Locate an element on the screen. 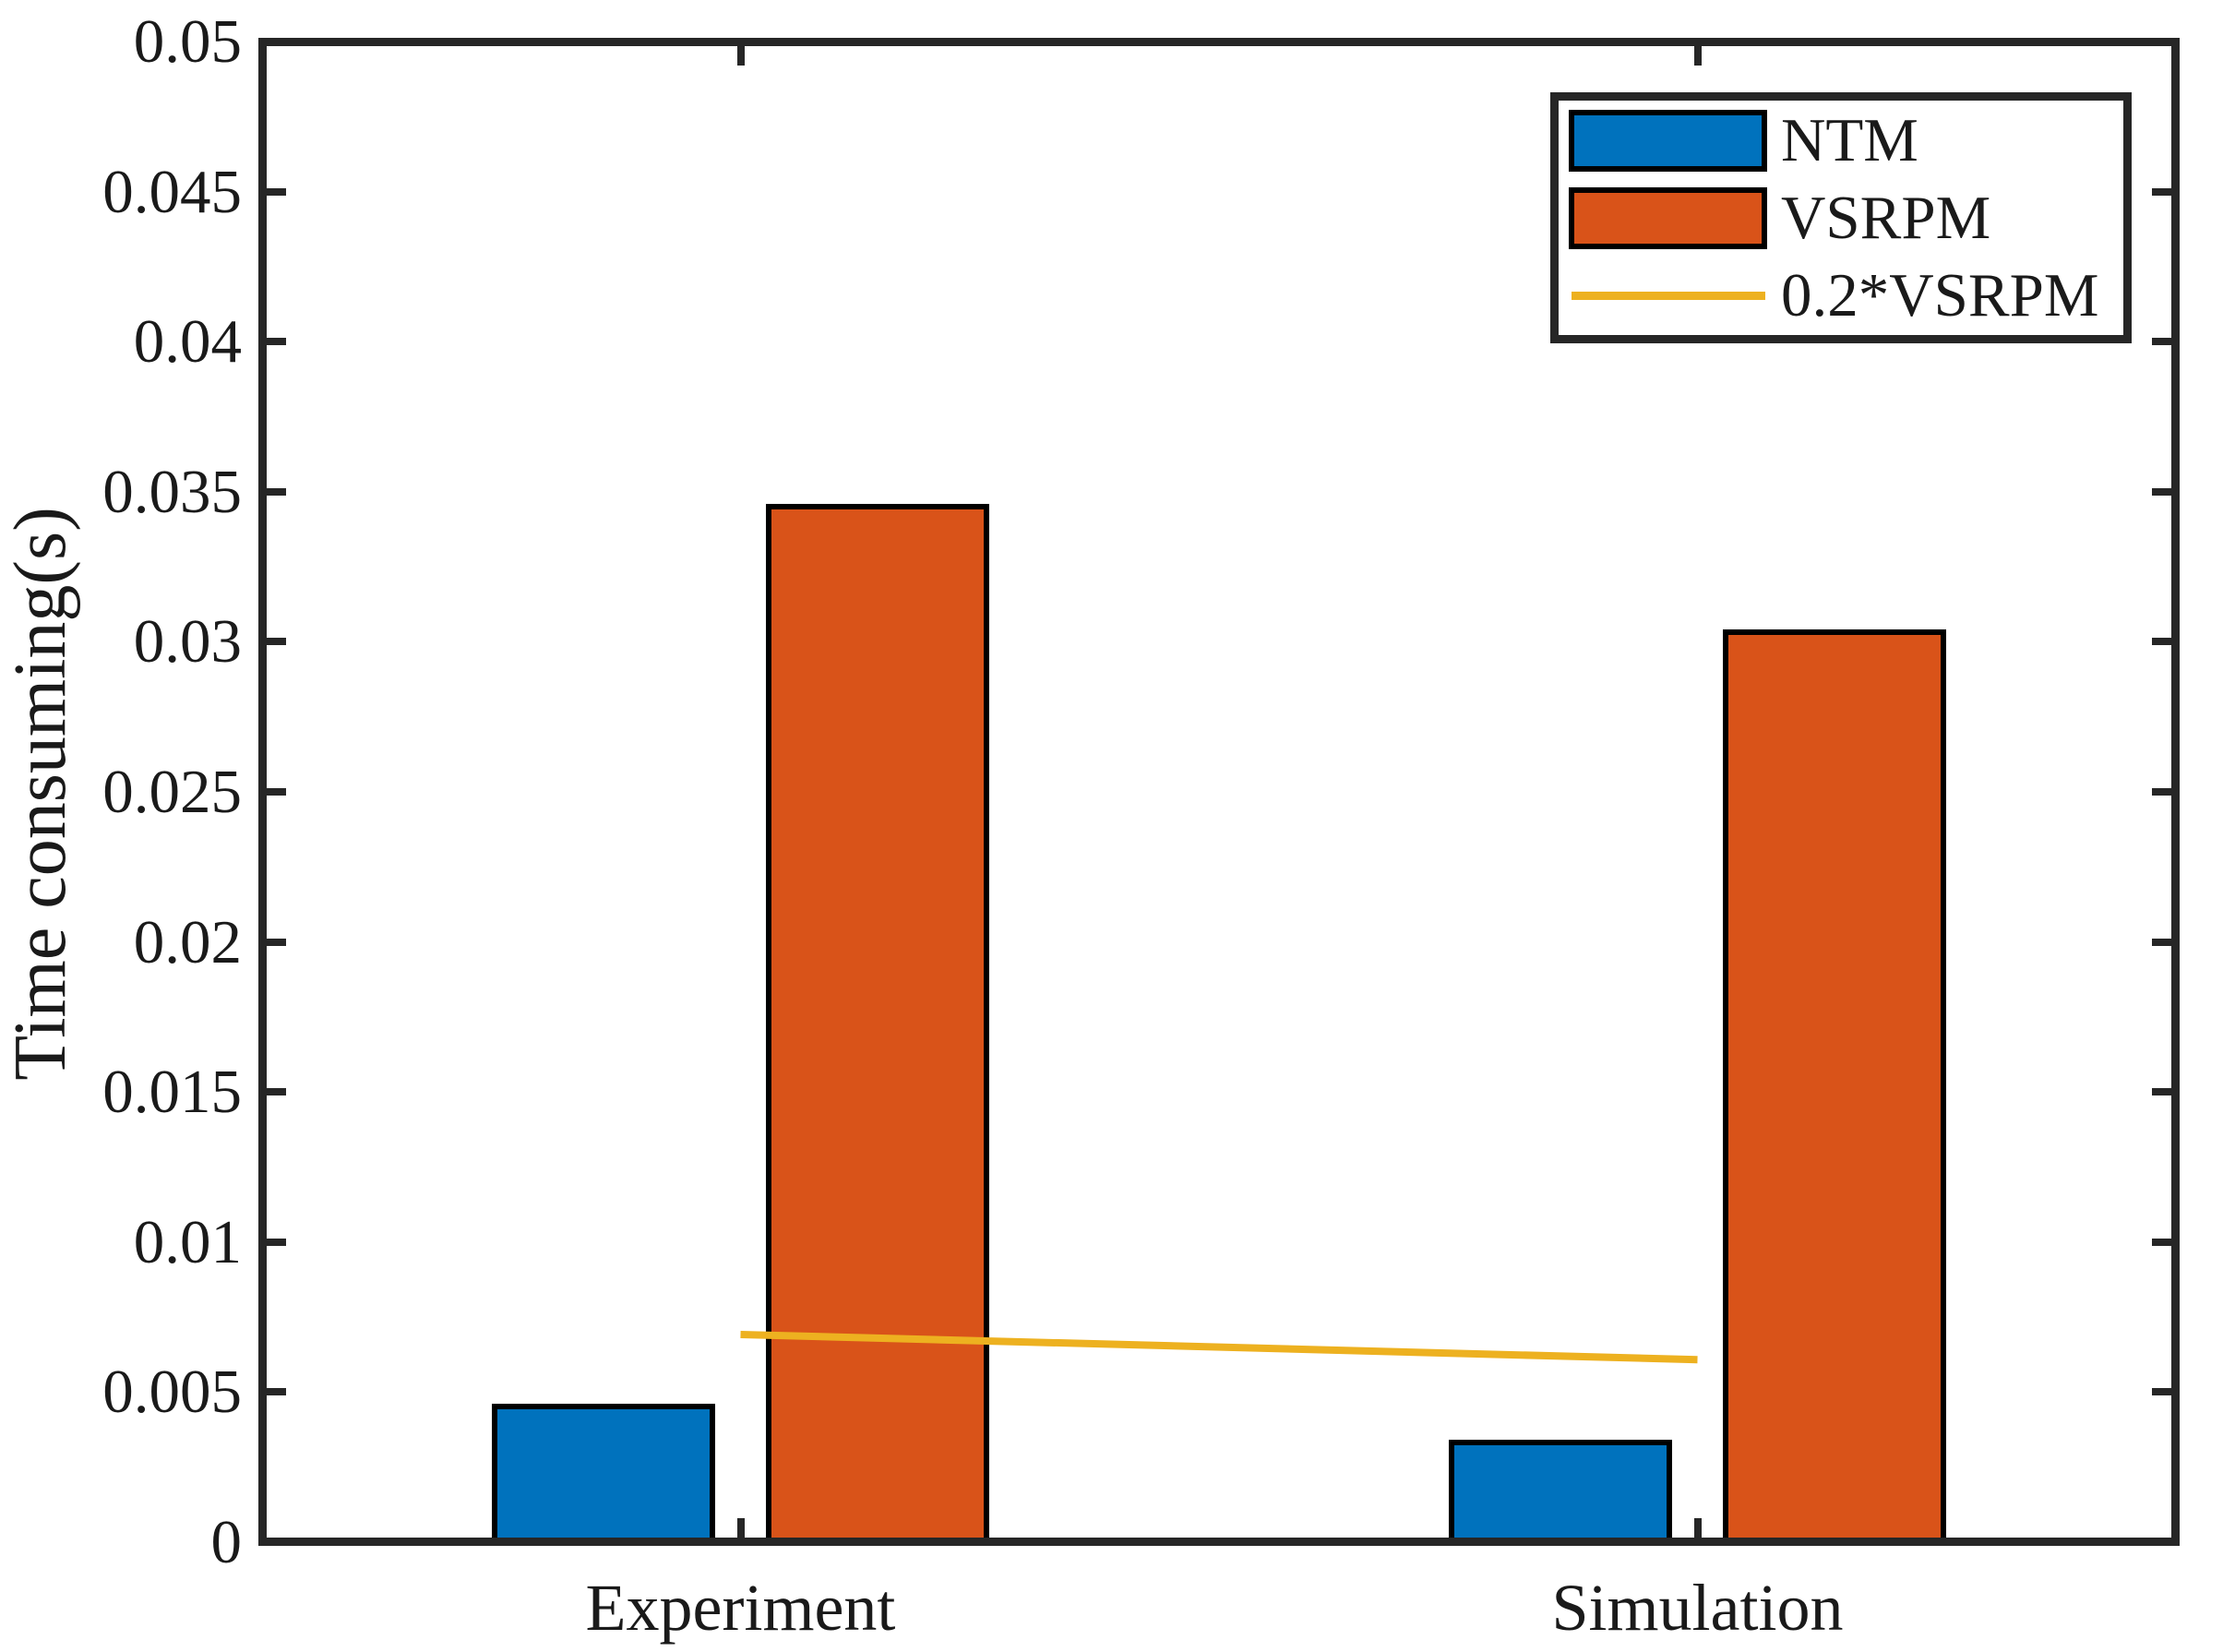 The width and height of the screenshot is (2223, 1652). y-tick-label: 0.01 is located at coordinates (187, 1241).